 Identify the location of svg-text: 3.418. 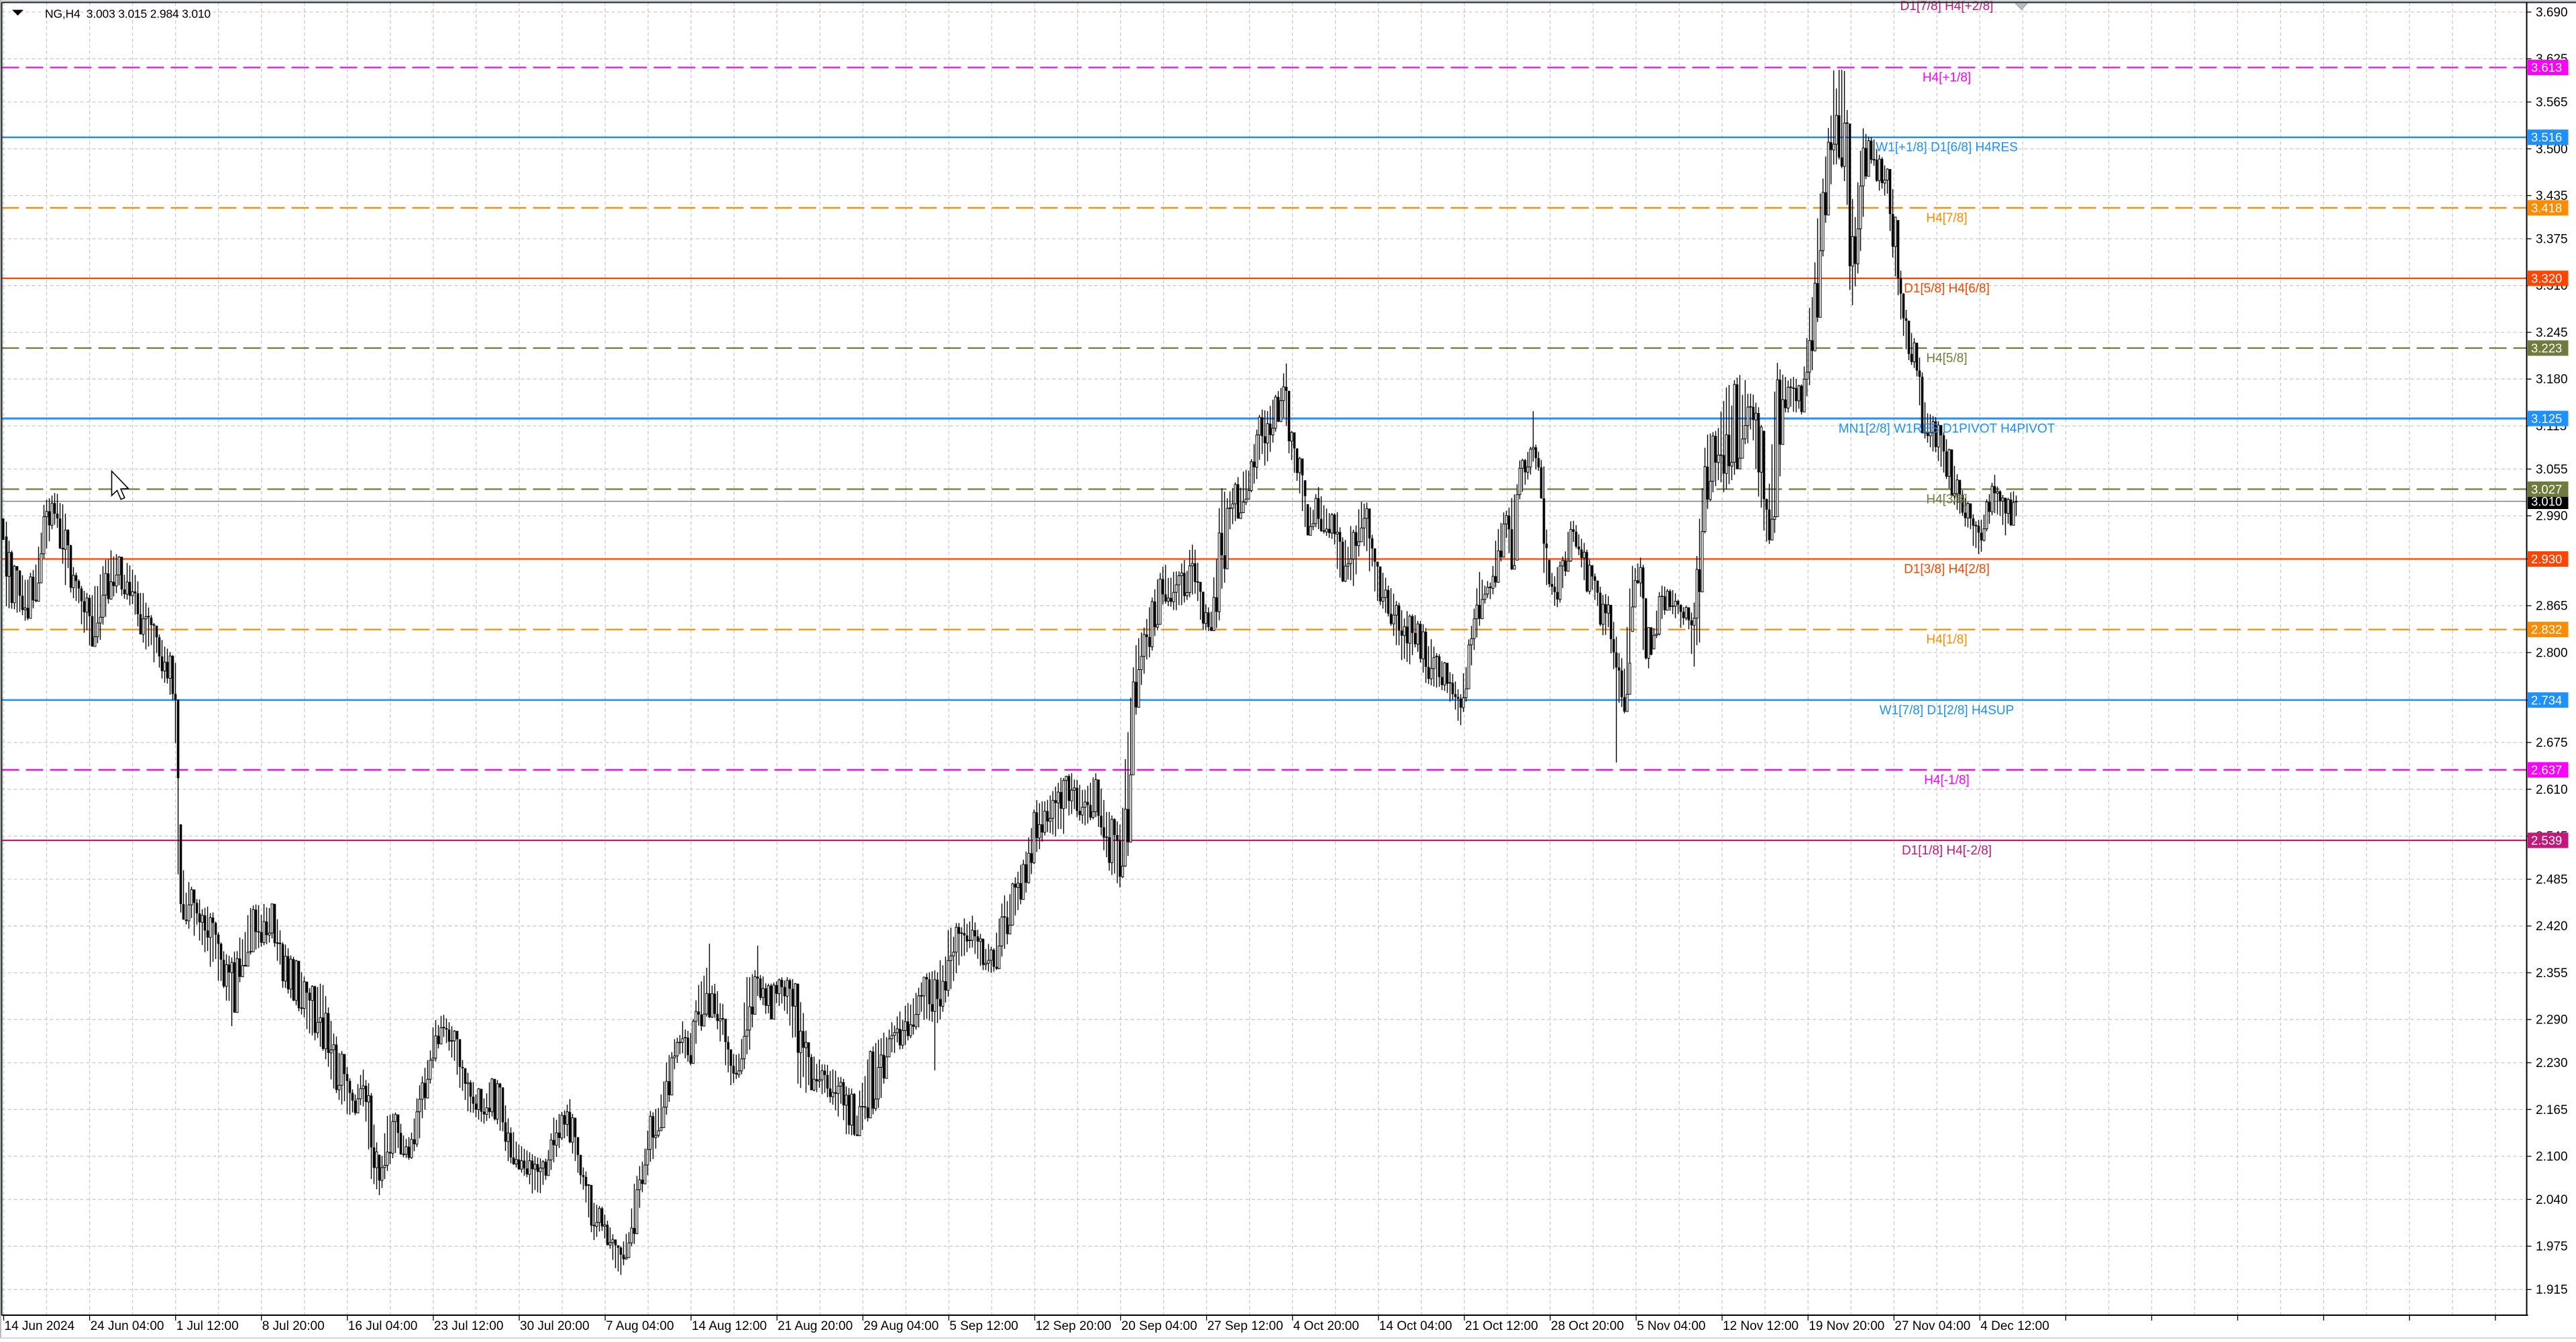
(2546, 208).